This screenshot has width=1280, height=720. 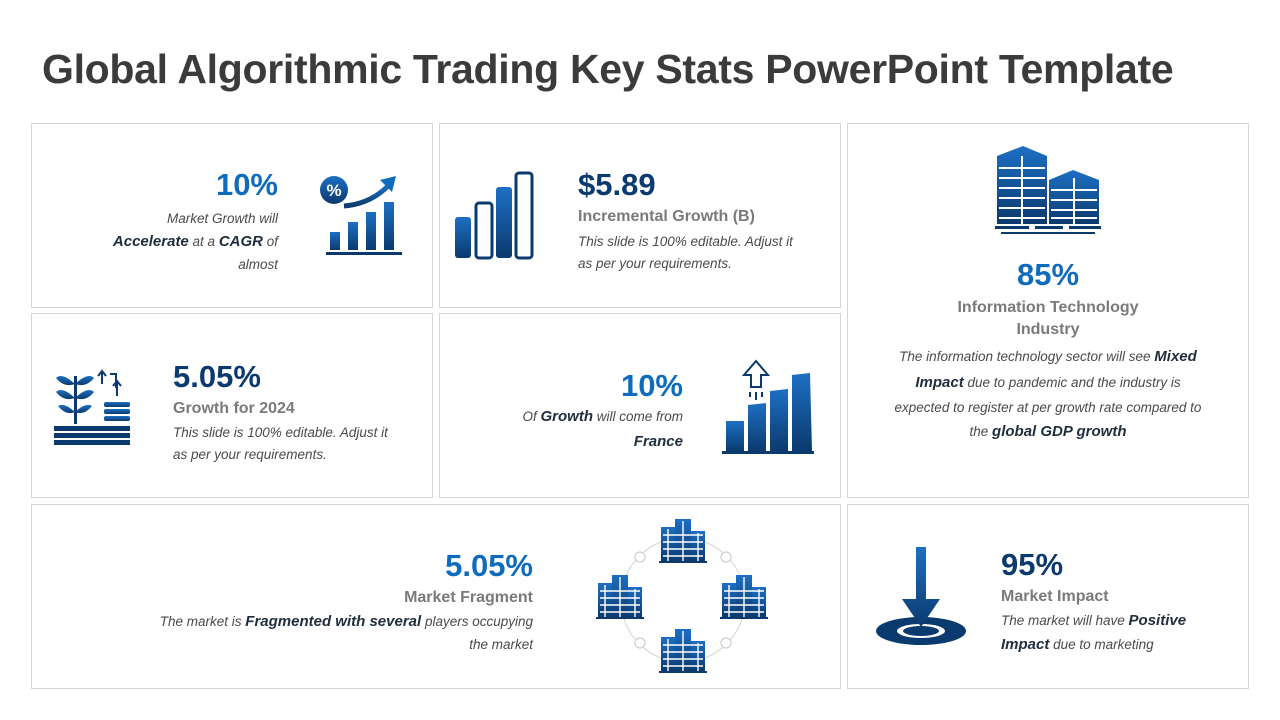 What do you see at coordinates (468, 597) in the screenshot?
I see `stat-subtitle: Market Fragment` at bounding box center [468, 597].